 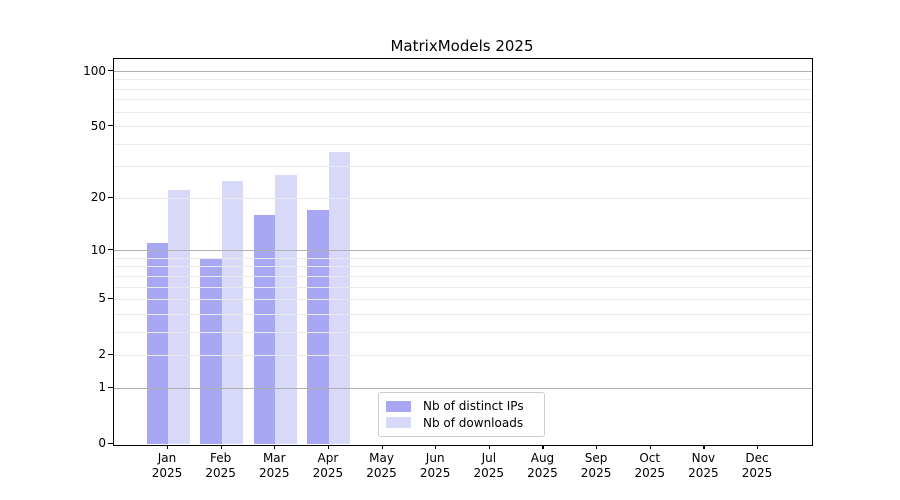 What do you see at coordinates (102, 387) in the screenshot?
I see `y-tick-label-1: 1` at bounding box center [102, 387].